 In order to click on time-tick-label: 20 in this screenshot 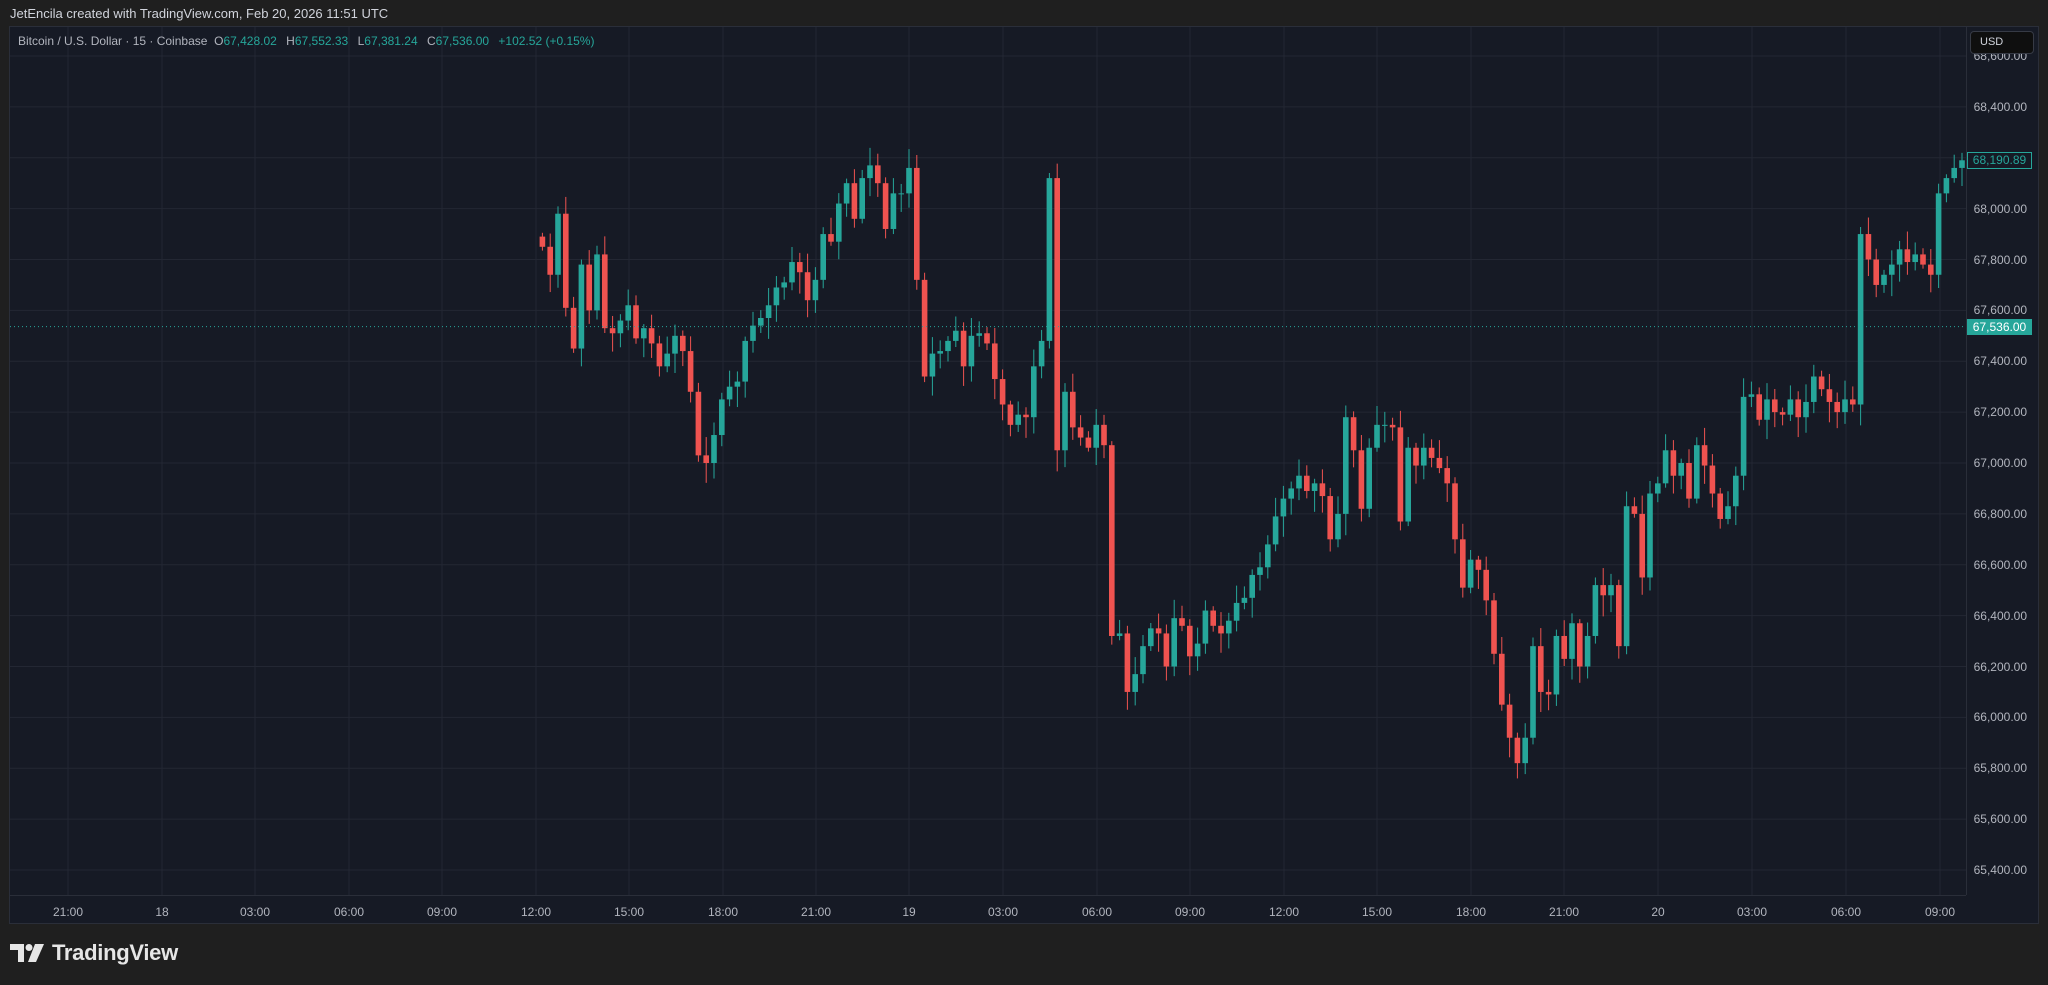, I will do `click(1658, 912)`.